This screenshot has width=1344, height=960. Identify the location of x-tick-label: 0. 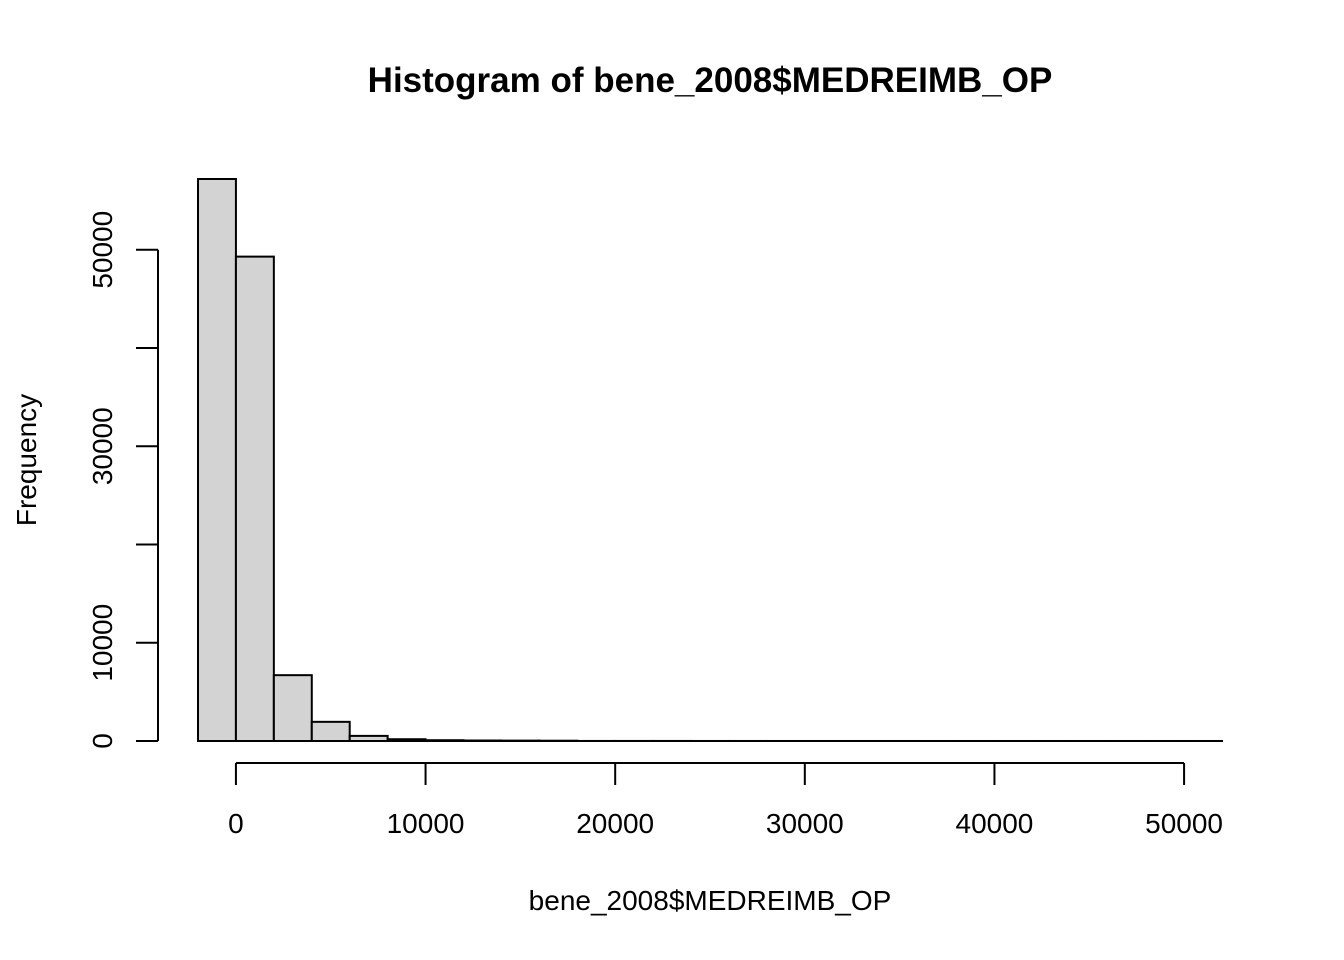
(236, 823).